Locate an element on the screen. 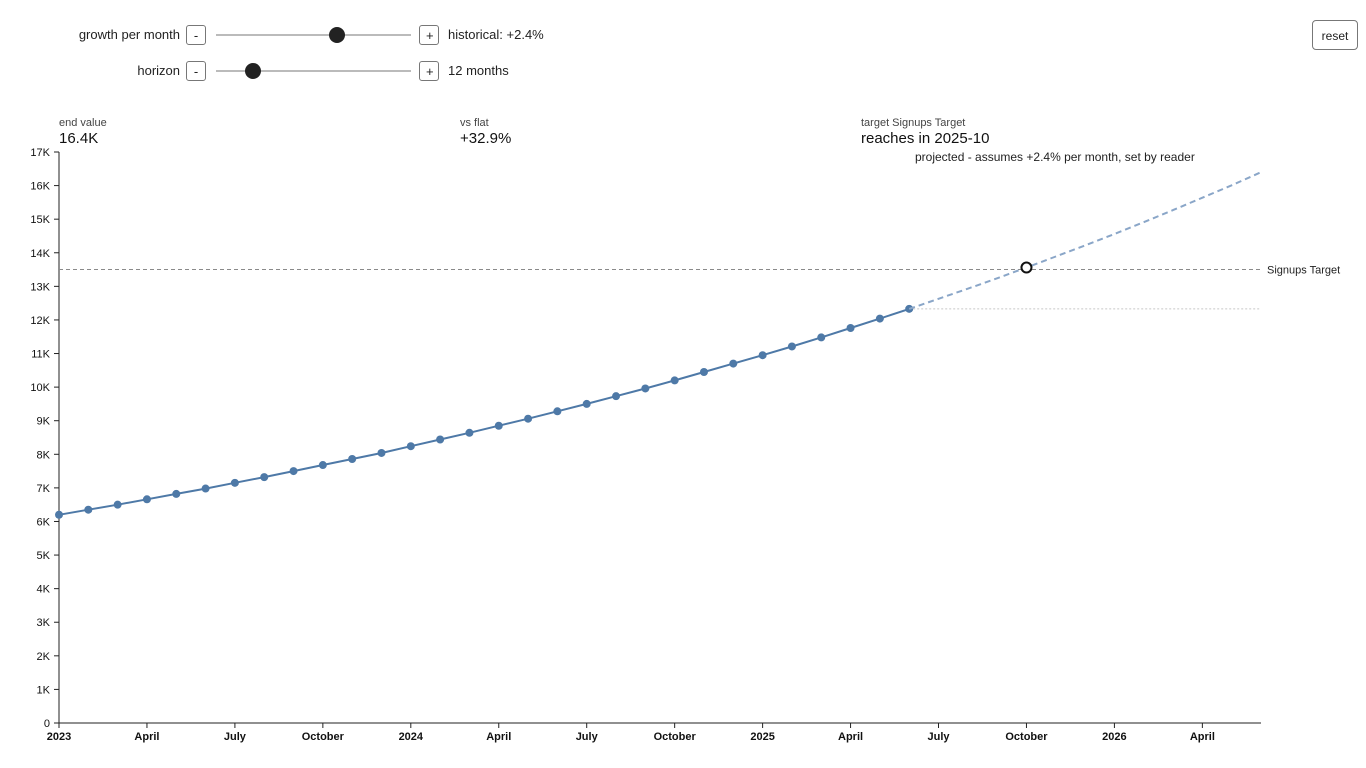 This screenshot has height=768, width=1366. y-tick-label: 13K is located at coordinates (40, 287).